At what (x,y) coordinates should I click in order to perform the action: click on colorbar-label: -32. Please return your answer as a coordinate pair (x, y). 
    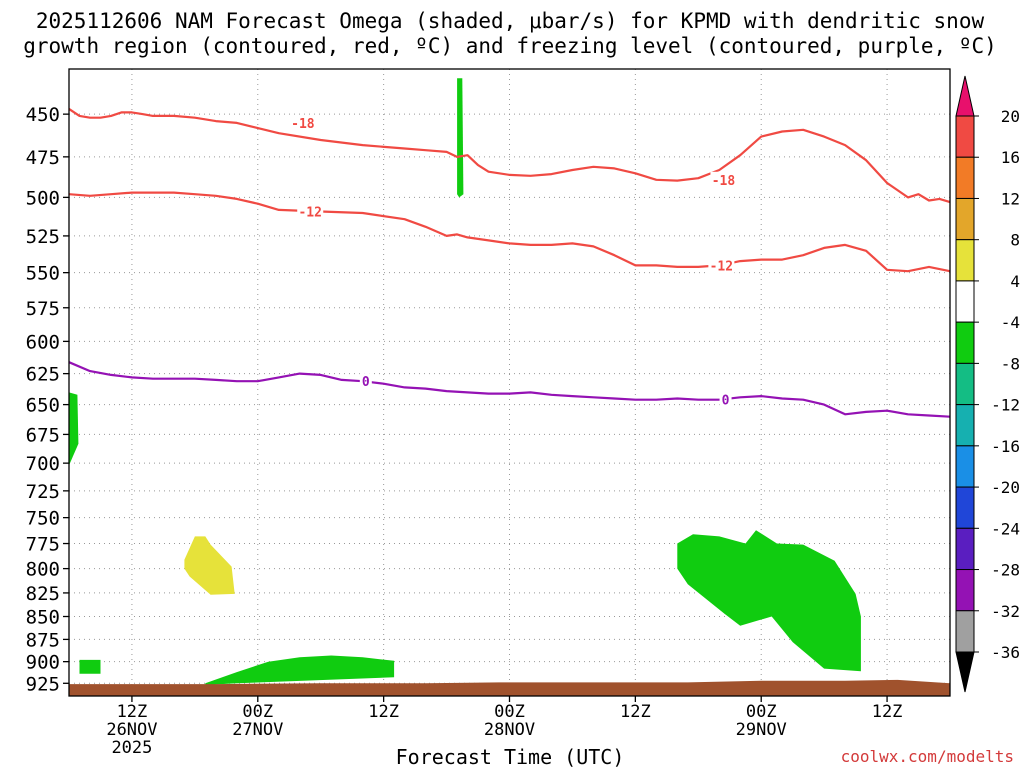
    Looking at the image, I should click on (1005, 611).